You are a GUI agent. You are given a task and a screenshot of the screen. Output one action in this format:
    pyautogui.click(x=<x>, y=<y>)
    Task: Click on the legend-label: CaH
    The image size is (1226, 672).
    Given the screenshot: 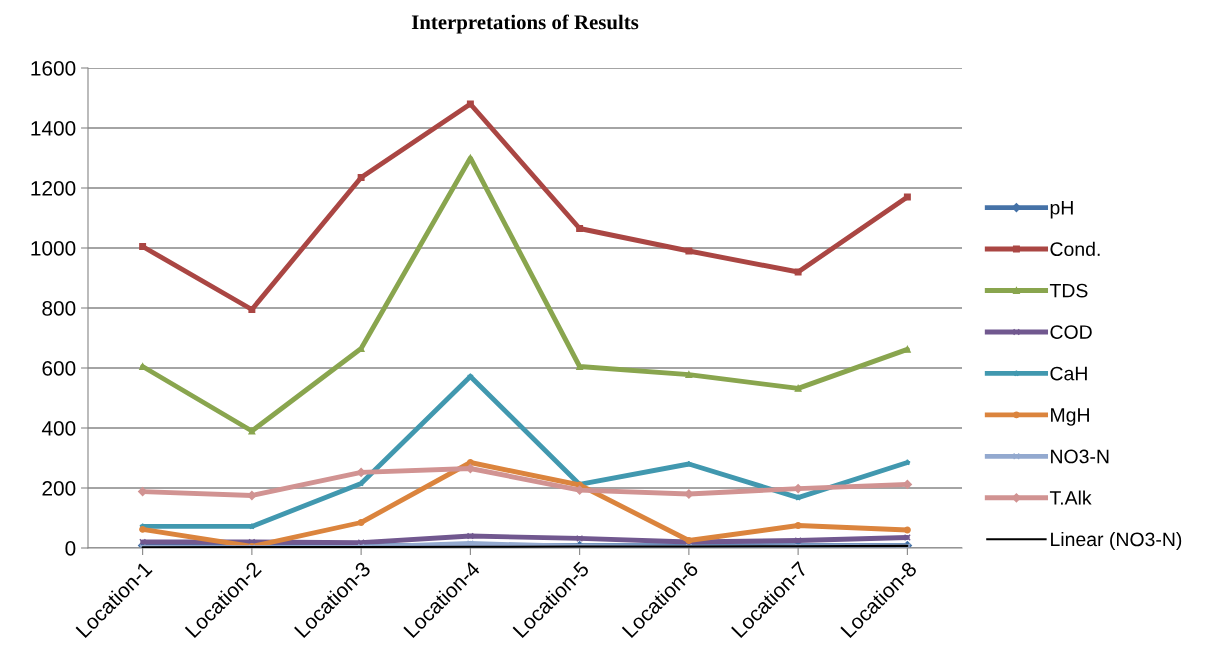 What is the action you would take?
    pyautogui.click(x=1068, y=373)
    